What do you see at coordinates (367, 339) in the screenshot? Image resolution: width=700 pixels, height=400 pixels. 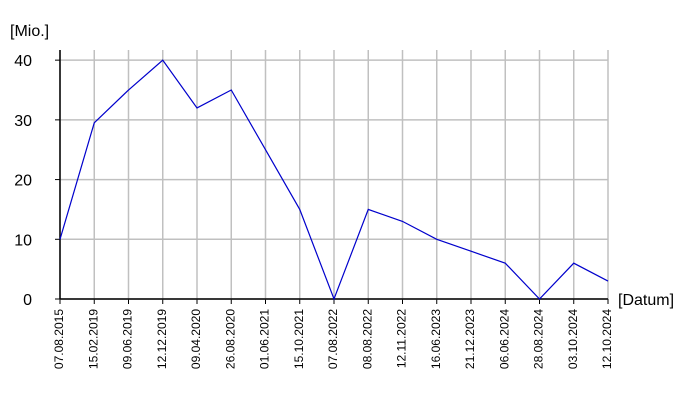 I see `x-tick-label: 08.08.2022` at bounding box center [367, 339].